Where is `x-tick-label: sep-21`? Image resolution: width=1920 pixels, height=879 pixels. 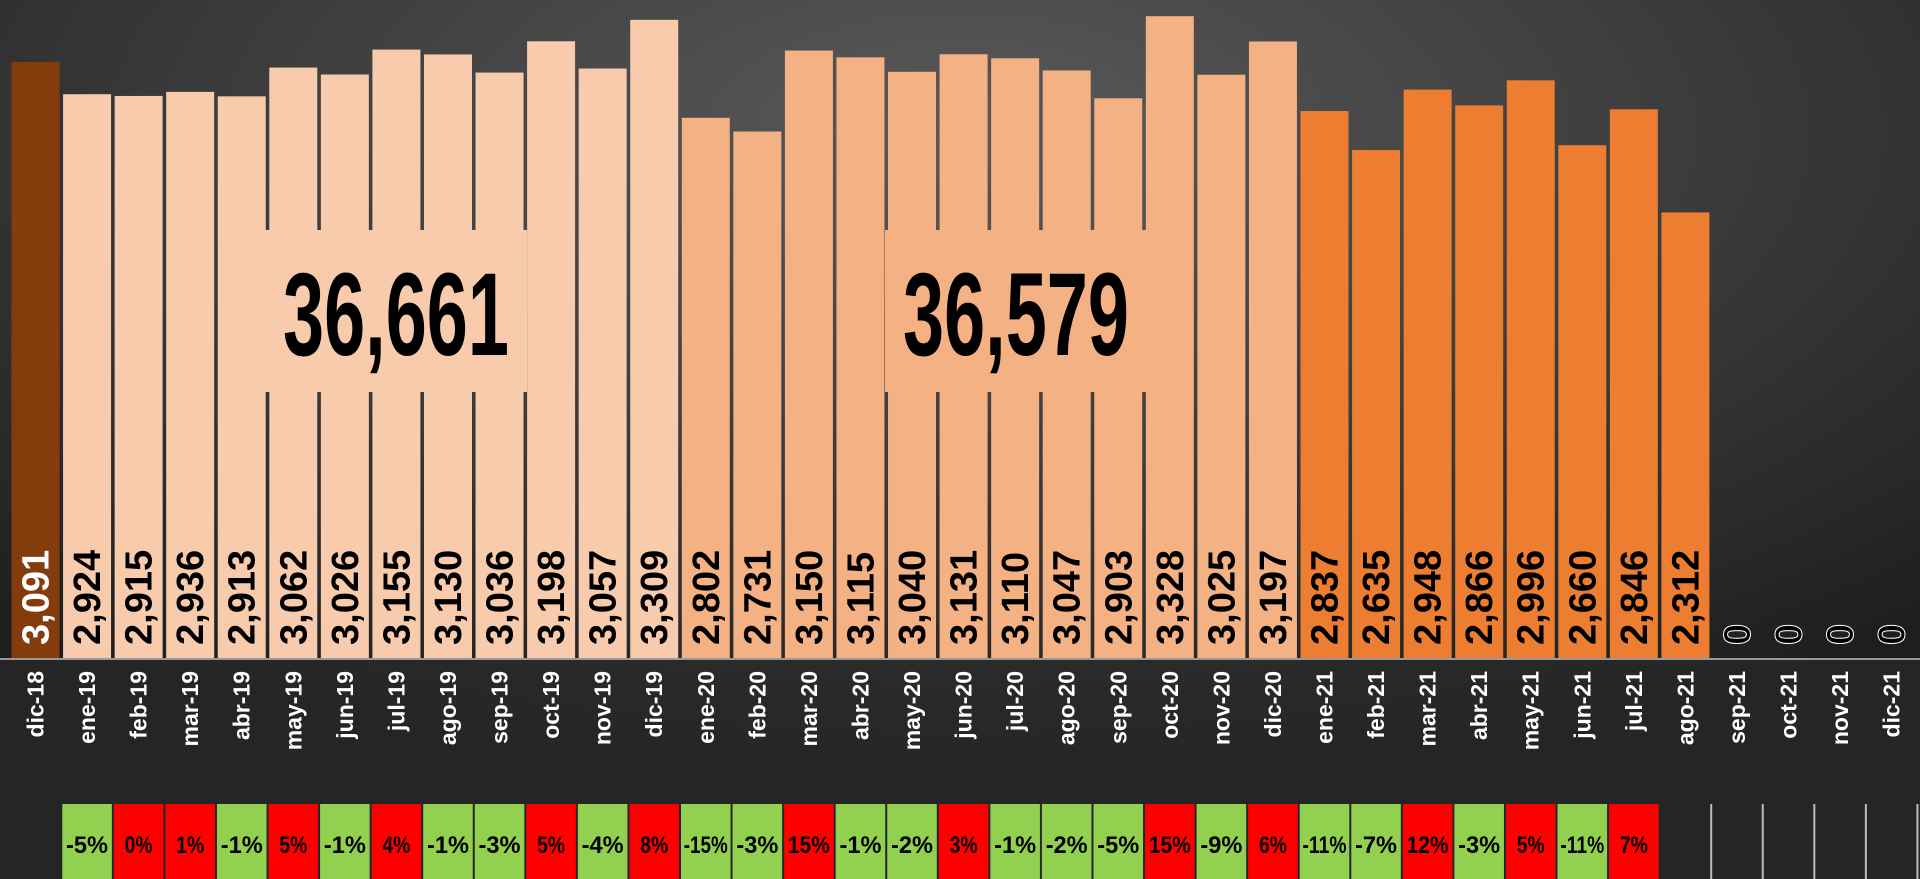 x-tick-label: sep-21 is located at coordinates (1737, 707).